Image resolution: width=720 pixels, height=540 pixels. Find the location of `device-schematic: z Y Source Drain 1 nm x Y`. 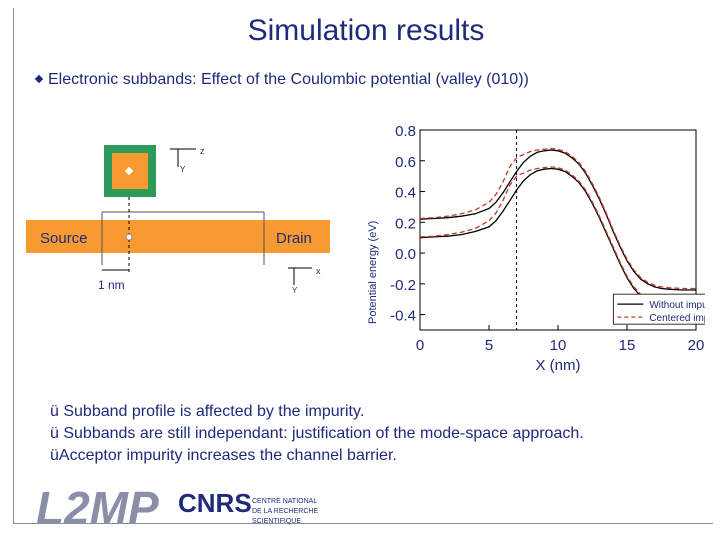

device-schematic: z Y Source Drain 1 nm x Y is located at coordinates (178, 220).